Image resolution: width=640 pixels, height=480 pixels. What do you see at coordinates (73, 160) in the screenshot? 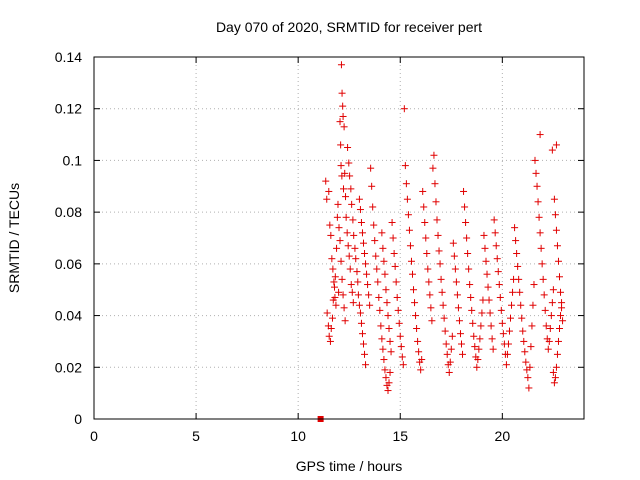
I see `y-tick-label: 0.1` at bounding box center [73, 160].